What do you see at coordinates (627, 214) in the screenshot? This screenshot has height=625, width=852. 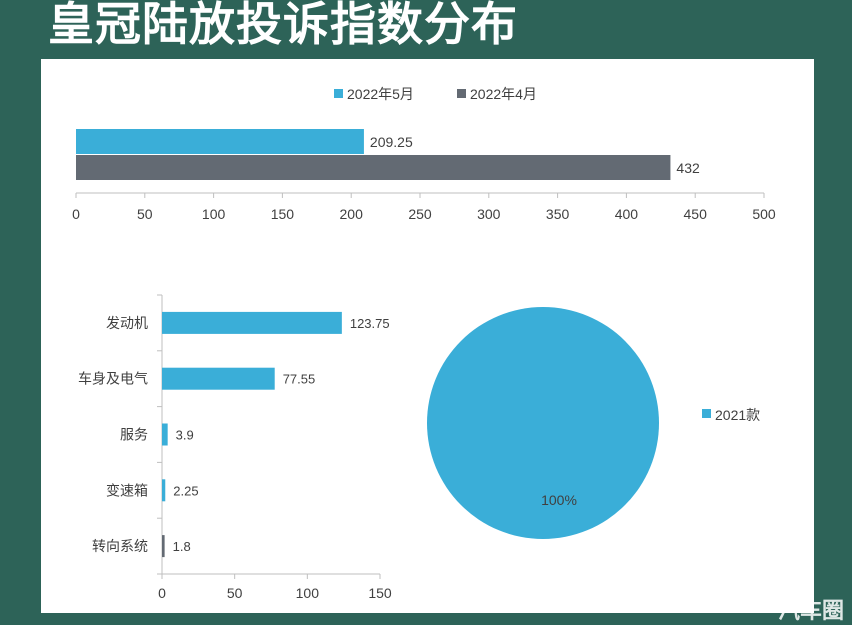 I see `x-tick-label: 400` at bounding box center [627, 214].